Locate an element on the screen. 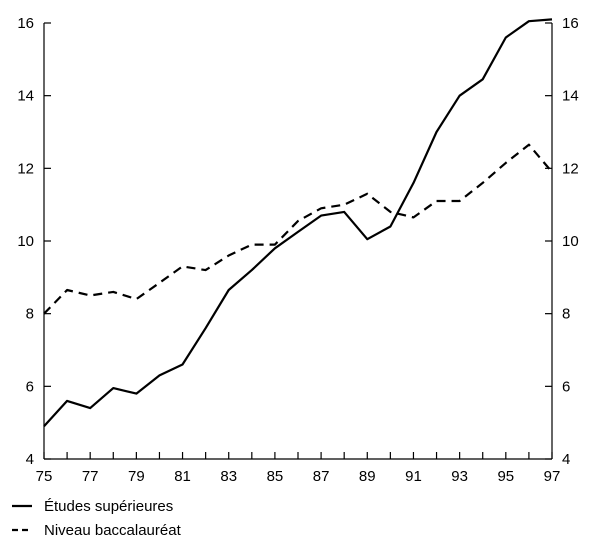  x-tick-label-81: 81 is located at coordinates (182, 476).